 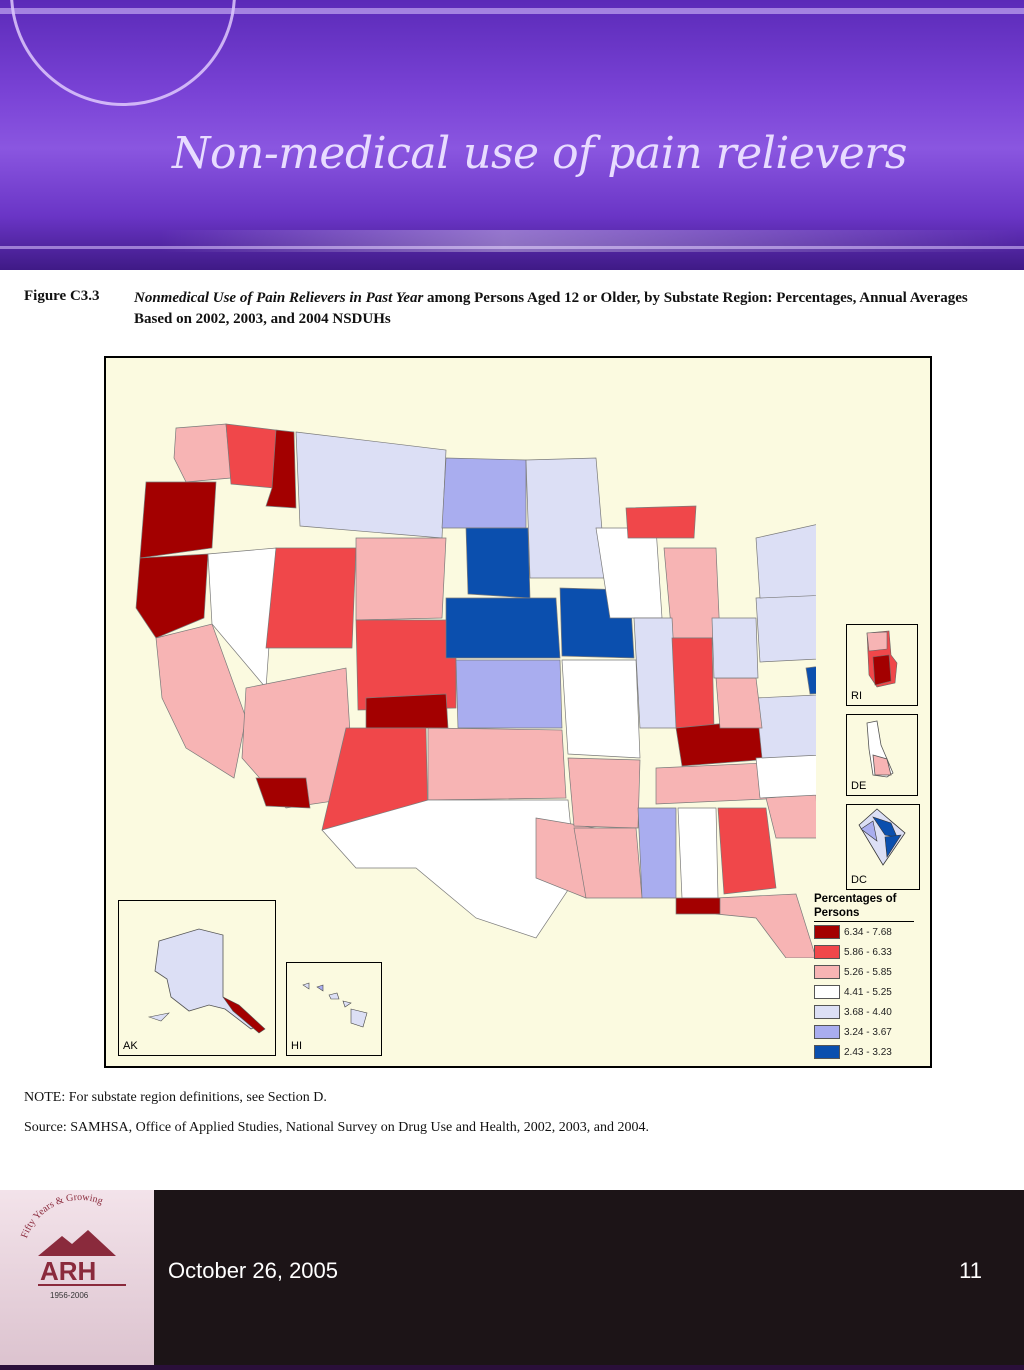 What do you see at coordinates (790, 816) in the screenshot?
I see `map-region-sc` at bounding box center [790, 816].